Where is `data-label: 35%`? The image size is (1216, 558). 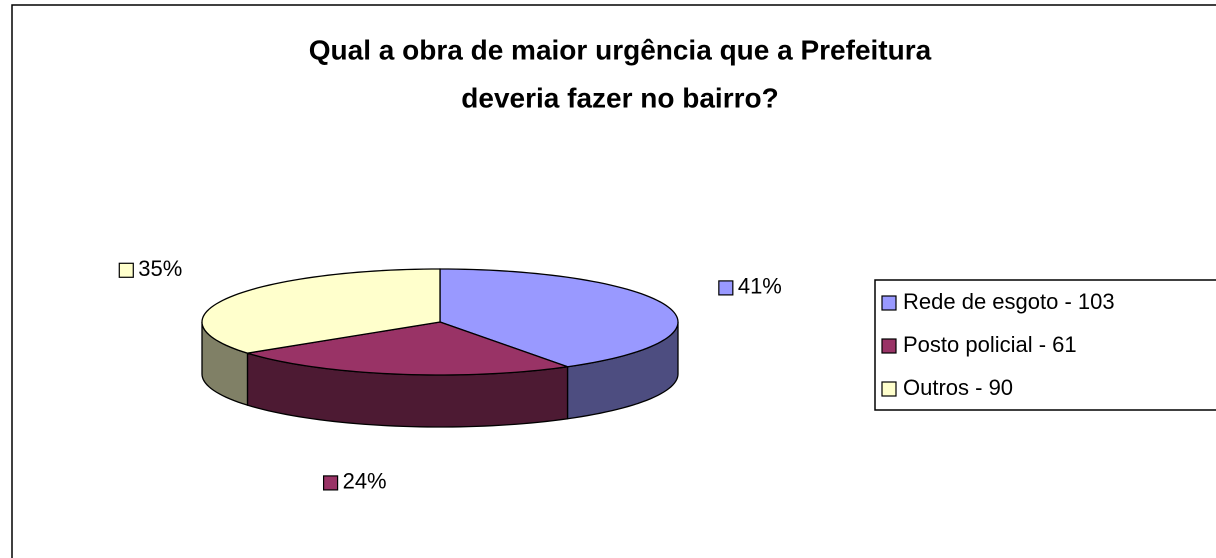 data-label: 35% is located at coordinates (160, 268).